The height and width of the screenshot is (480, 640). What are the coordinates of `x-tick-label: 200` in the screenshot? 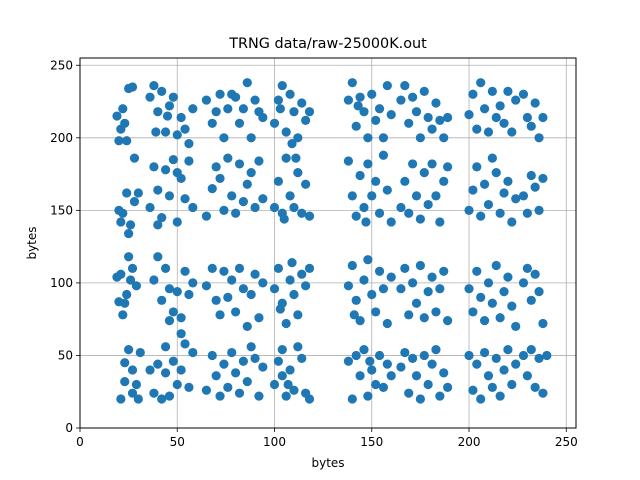 It's located at (469, 442).